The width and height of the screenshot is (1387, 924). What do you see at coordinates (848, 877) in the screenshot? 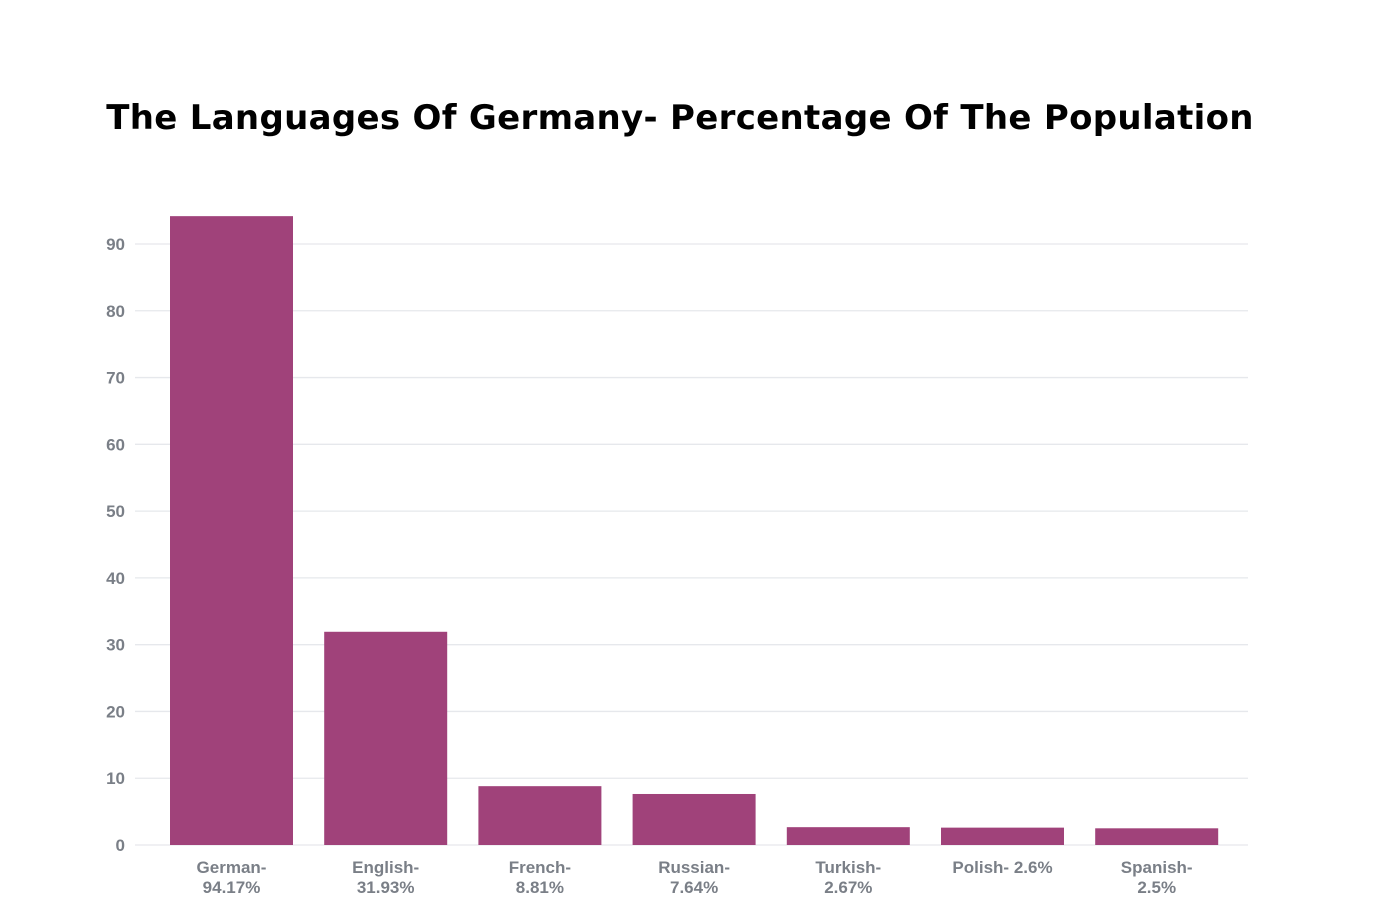
I see `x-tick-label: Turkish- 2.67%` at bounding box center [848, 877].